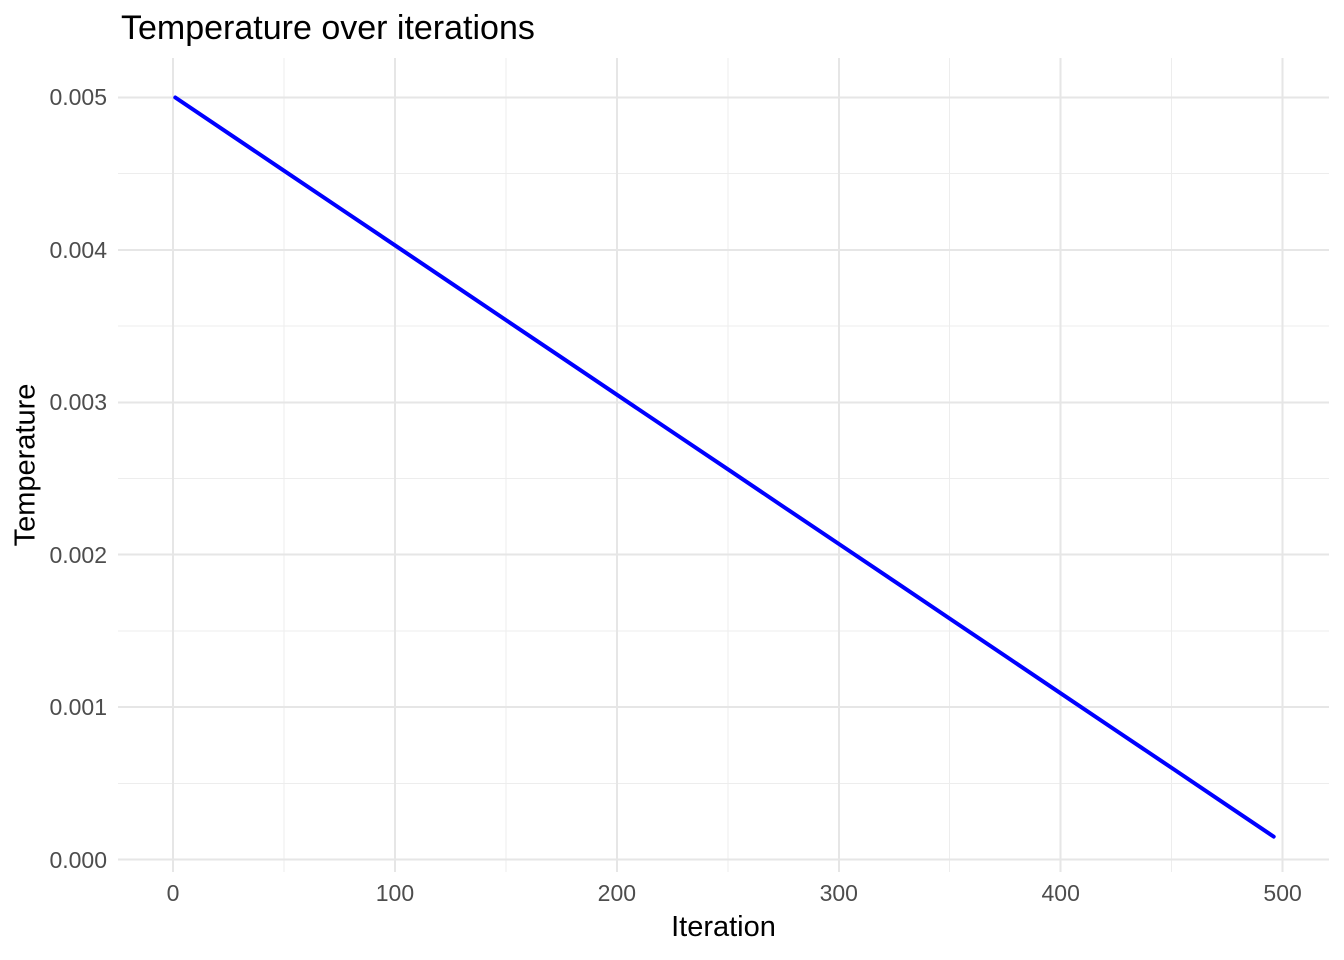  Describe the element at coordinates (173, 893) in the screenshot. I see `x-tick-label: 0` at that location.